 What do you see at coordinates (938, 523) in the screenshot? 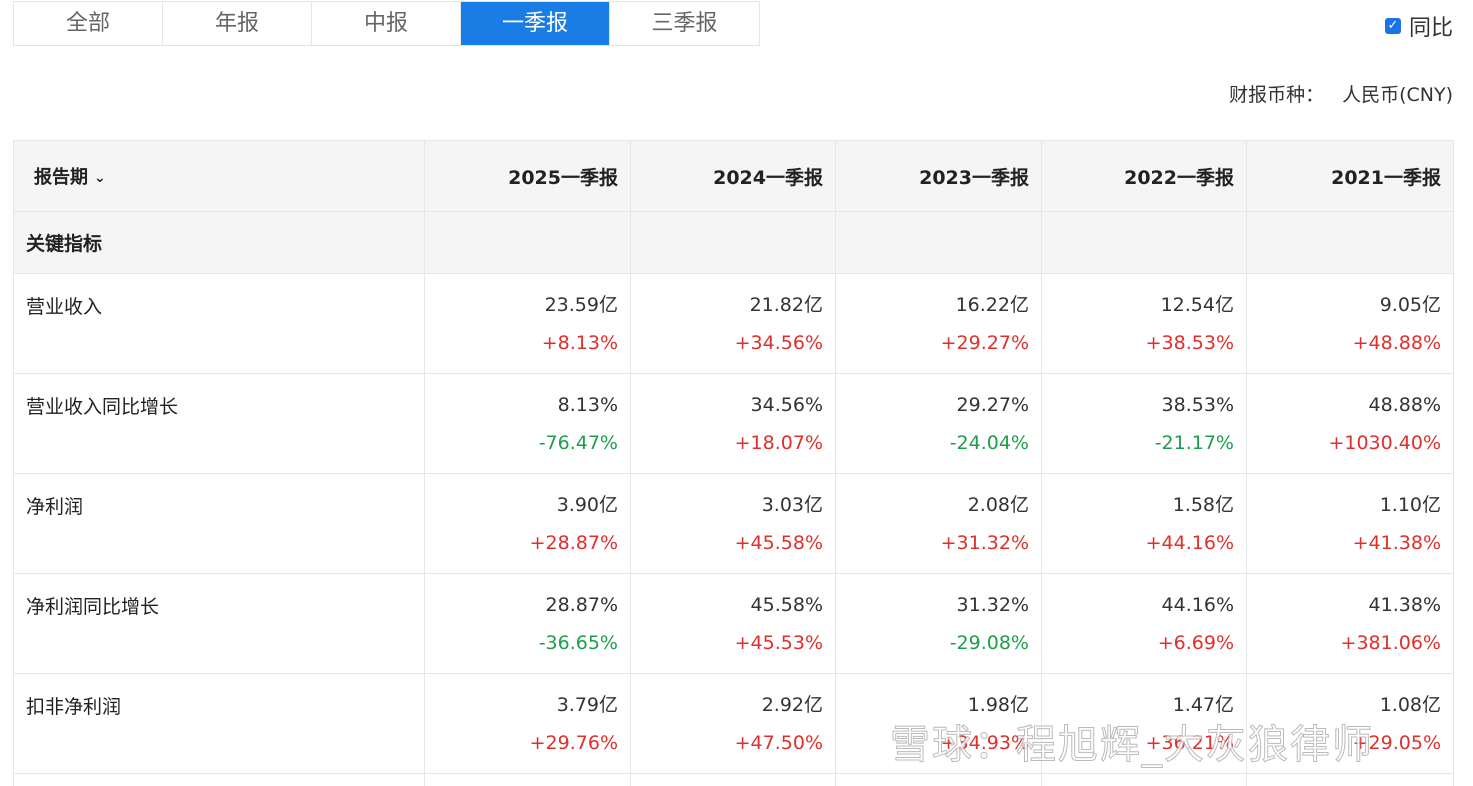
I see `data-cell: 2.08亿 +31.32%` at bounding box center [938, 523].